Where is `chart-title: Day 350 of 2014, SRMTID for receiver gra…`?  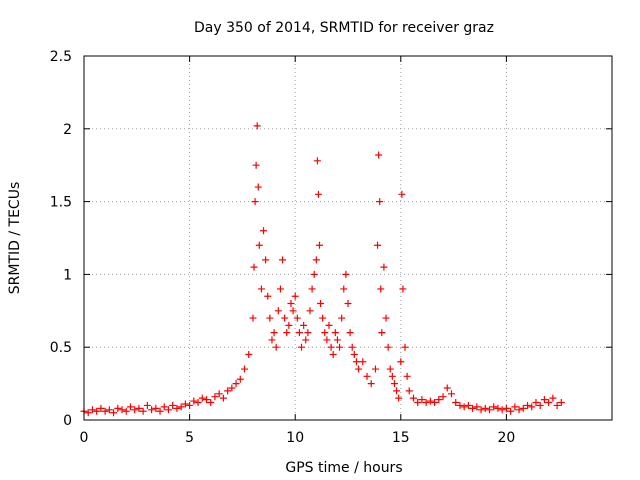 chart-title: Day 350 of 2014, SRMTID for receiver gra… is located at coordinates (344, 28).